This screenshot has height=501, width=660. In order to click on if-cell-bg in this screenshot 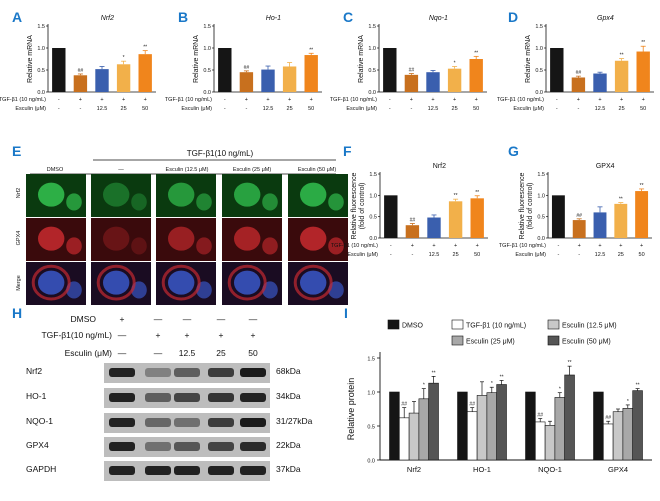, I will do `click(121, 239)`.